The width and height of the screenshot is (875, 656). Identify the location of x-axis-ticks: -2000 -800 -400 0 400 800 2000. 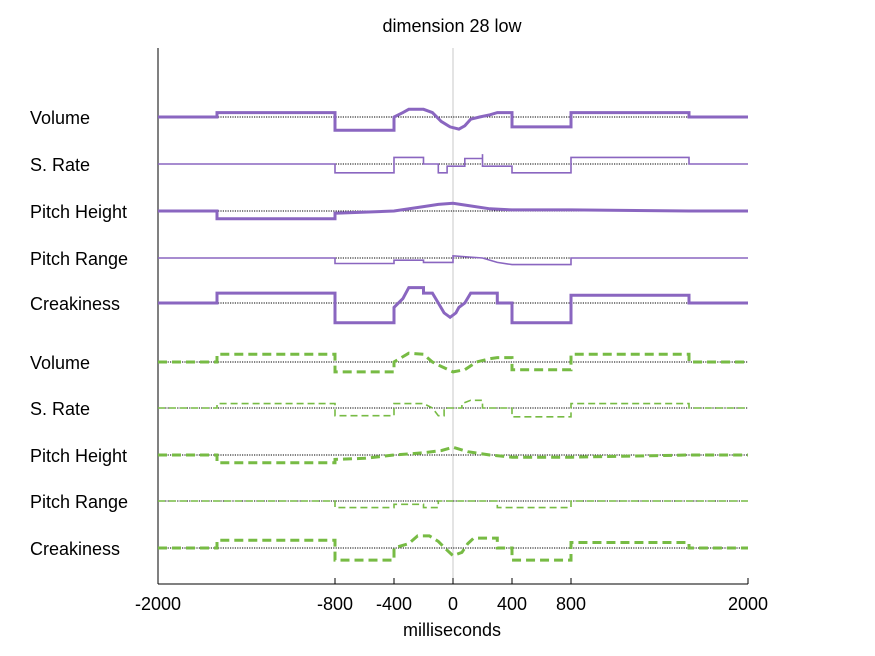
(451, 596).